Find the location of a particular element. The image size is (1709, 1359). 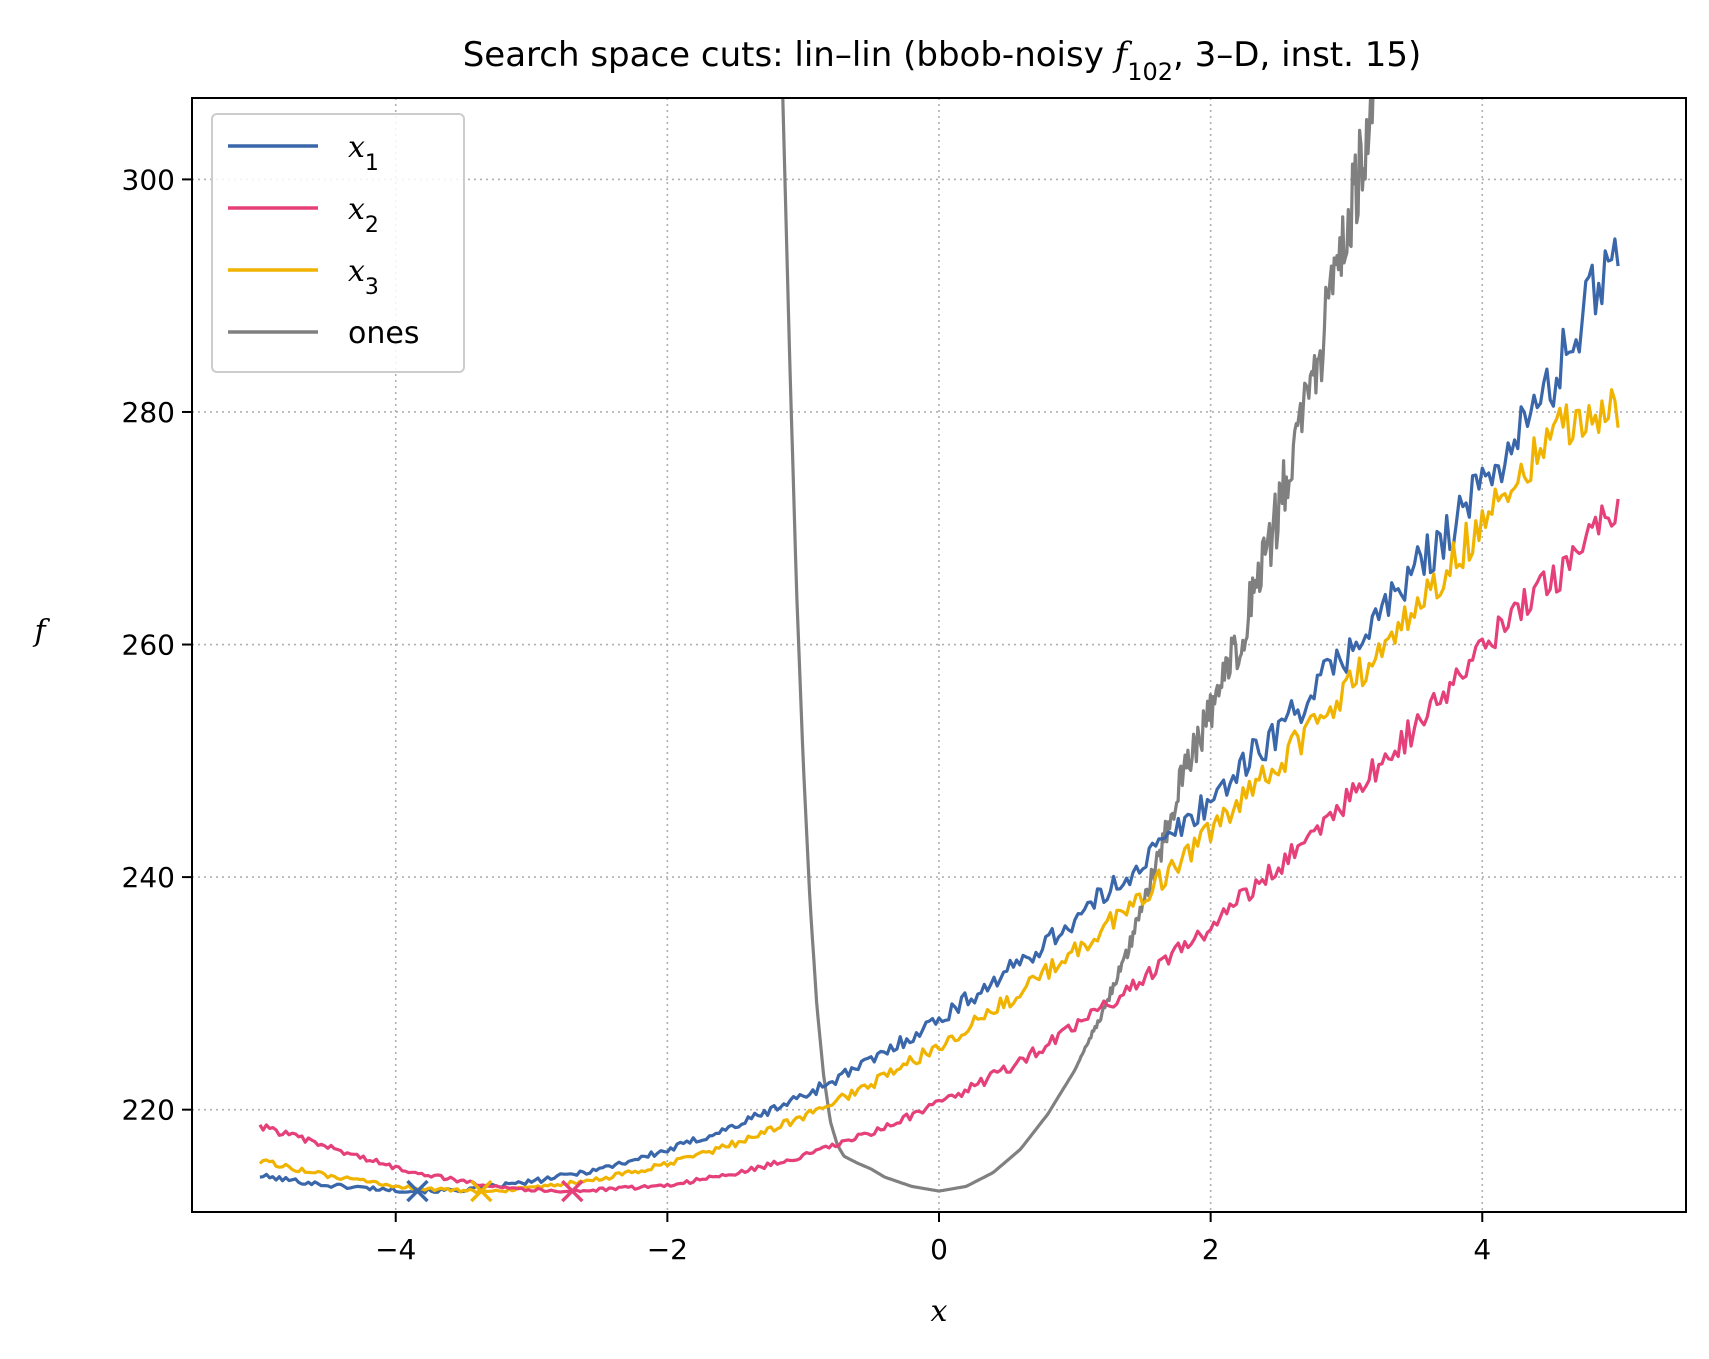

minimum-marker-x1 is located at coordinates (417, 1191).